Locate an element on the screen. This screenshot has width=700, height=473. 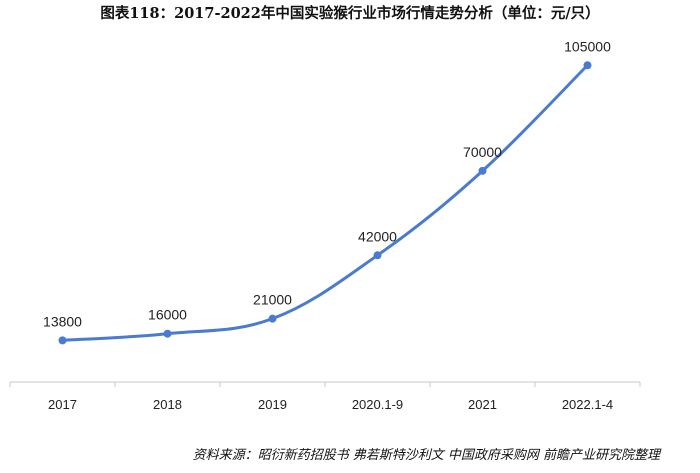
source-note: 资料来源：昭衍新药招股书 弗若斯特沙利文 中国政府采购网 前瞻产业研究院整理 is located at coordinates (427, 455).